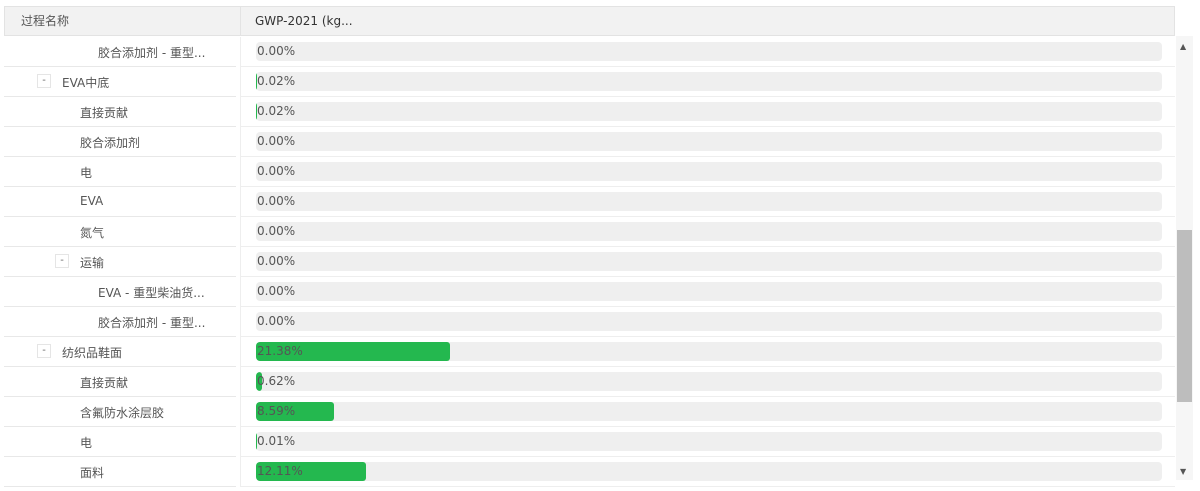  I want to click on gwp-cell: 21.38%, so click(707, 352).